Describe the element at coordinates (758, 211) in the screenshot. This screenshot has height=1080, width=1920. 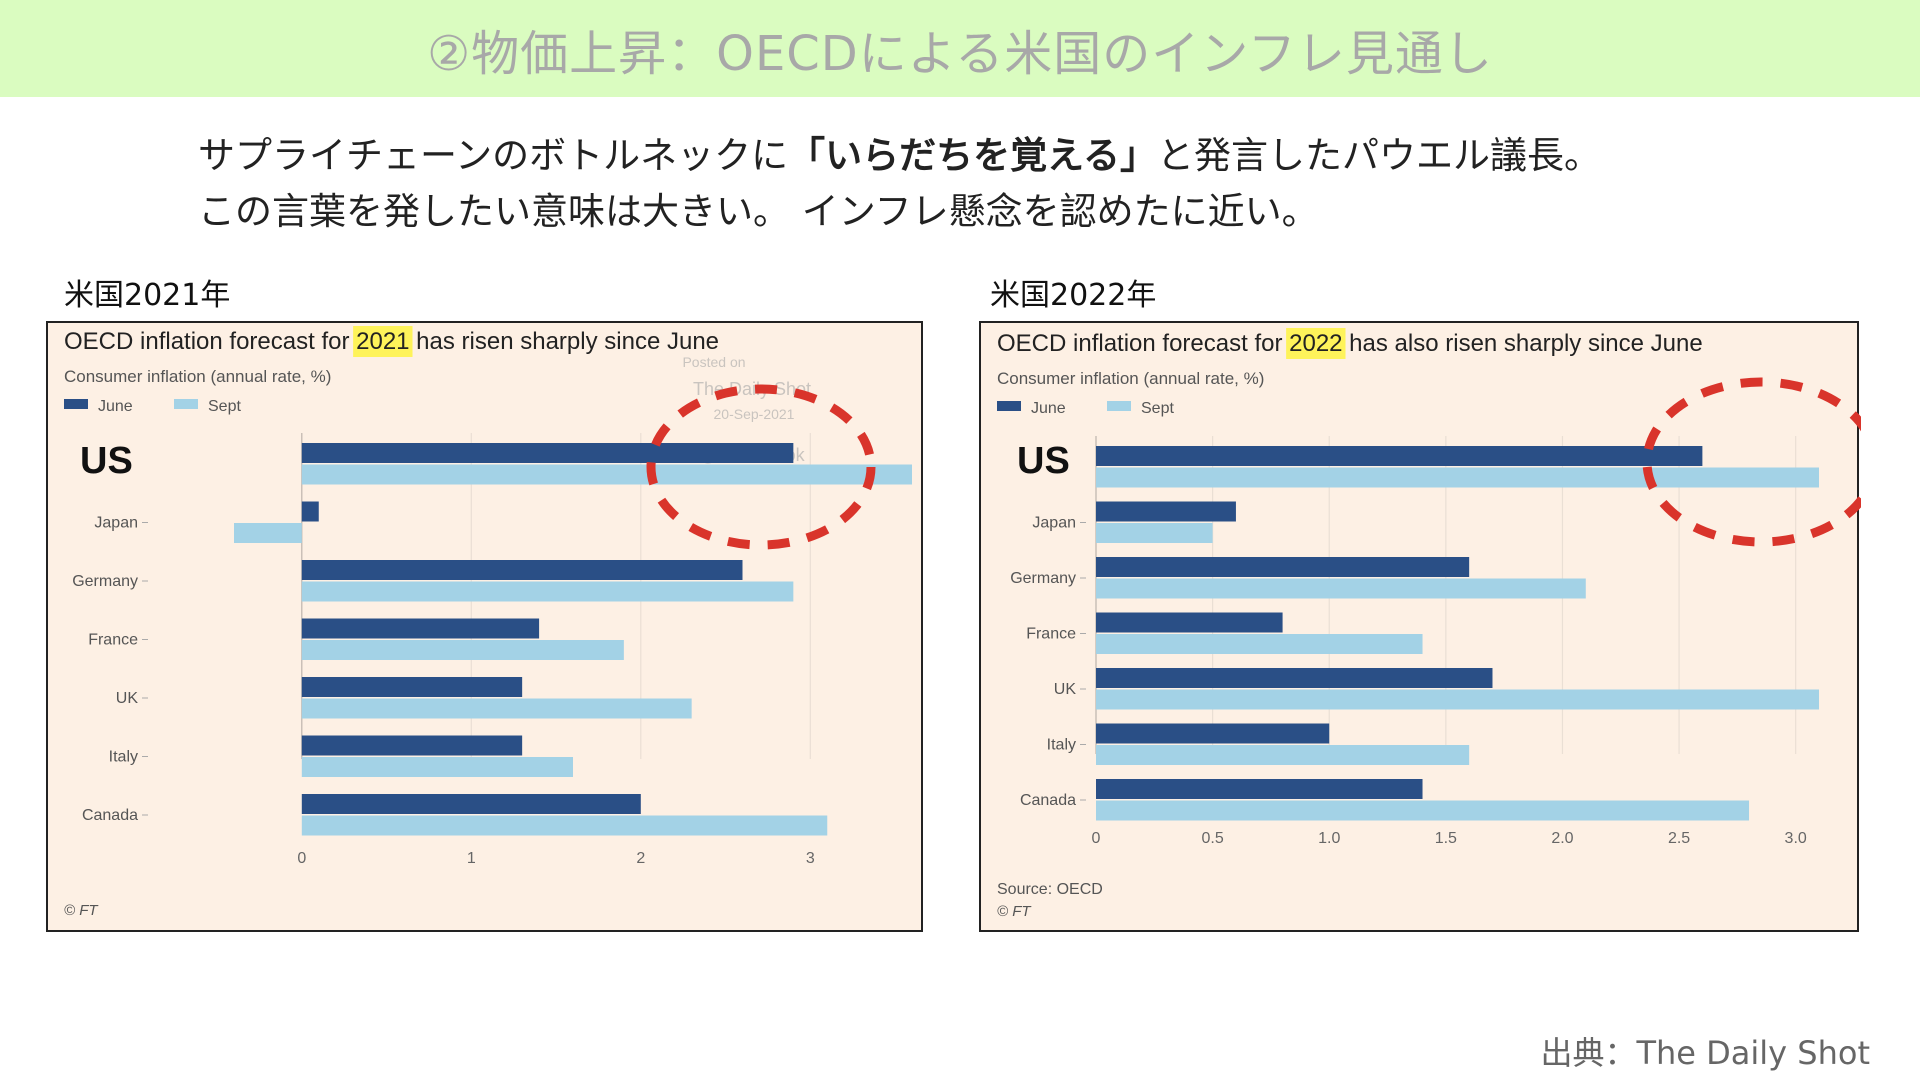
I see `intro-line-2: この言葉を発したい意味は大きい。 インフレ懸念を認めたに近い。` at that location.